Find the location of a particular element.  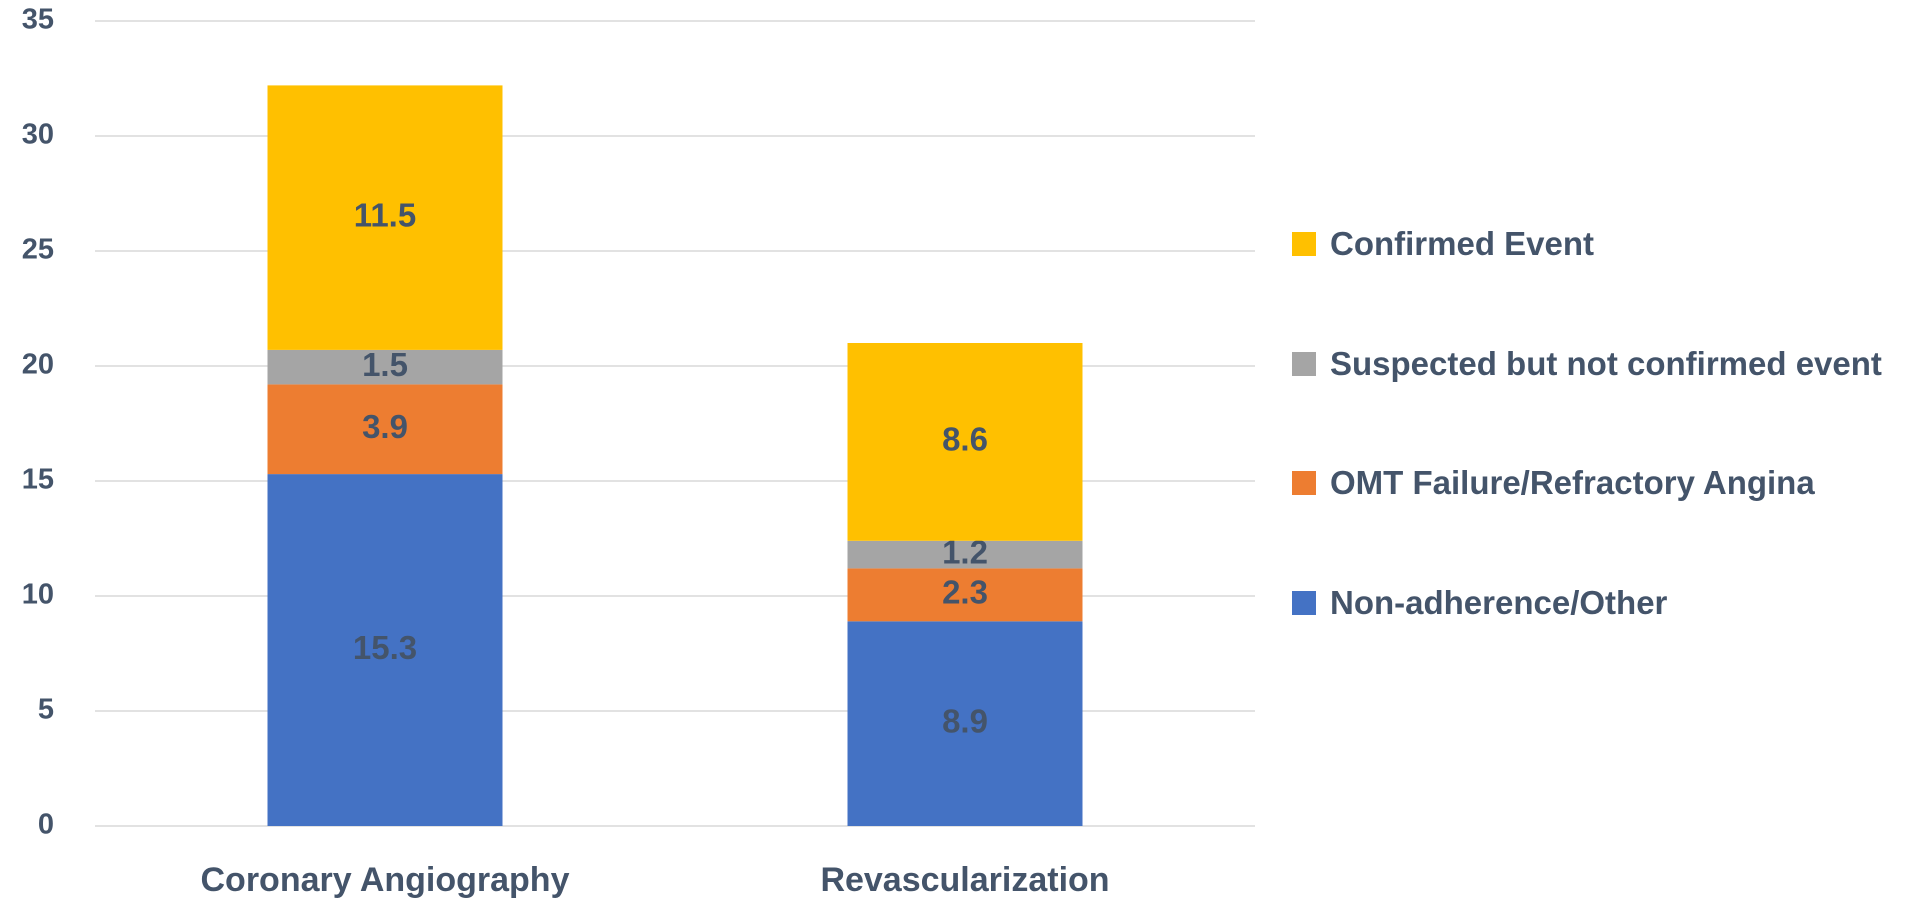

y-tick-label: 15 is located at coordinates (38, 480).